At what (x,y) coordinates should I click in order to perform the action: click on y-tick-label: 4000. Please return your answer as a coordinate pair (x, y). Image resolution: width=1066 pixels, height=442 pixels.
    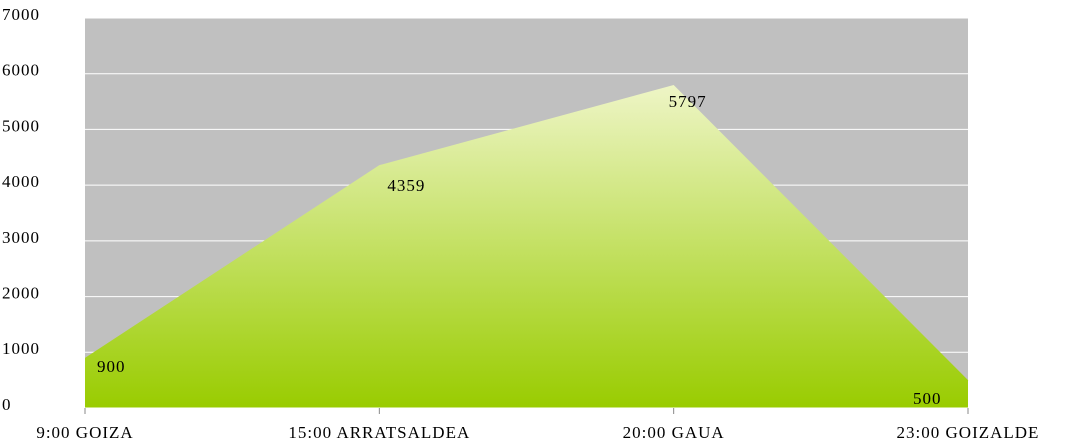
    Looking at the image, I should click on (21, 181).